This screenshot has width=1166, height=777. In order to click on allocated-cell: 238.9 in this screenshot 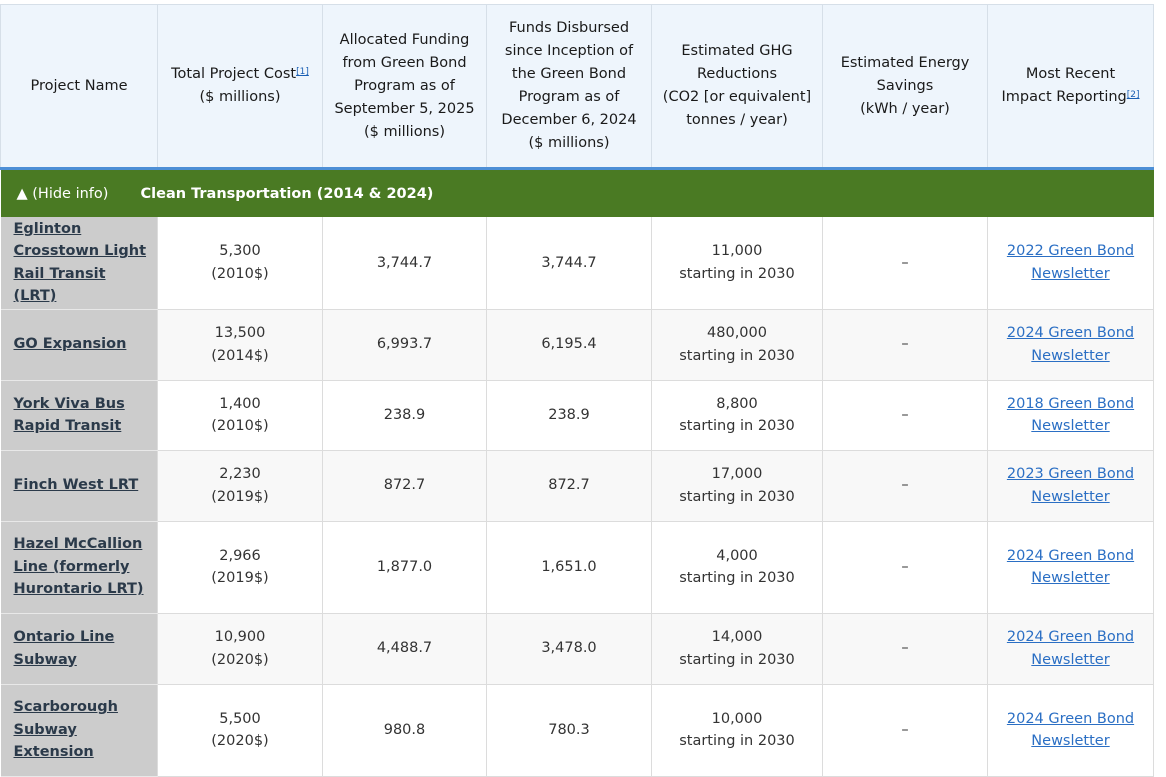, I will do `click(404, 415)`.